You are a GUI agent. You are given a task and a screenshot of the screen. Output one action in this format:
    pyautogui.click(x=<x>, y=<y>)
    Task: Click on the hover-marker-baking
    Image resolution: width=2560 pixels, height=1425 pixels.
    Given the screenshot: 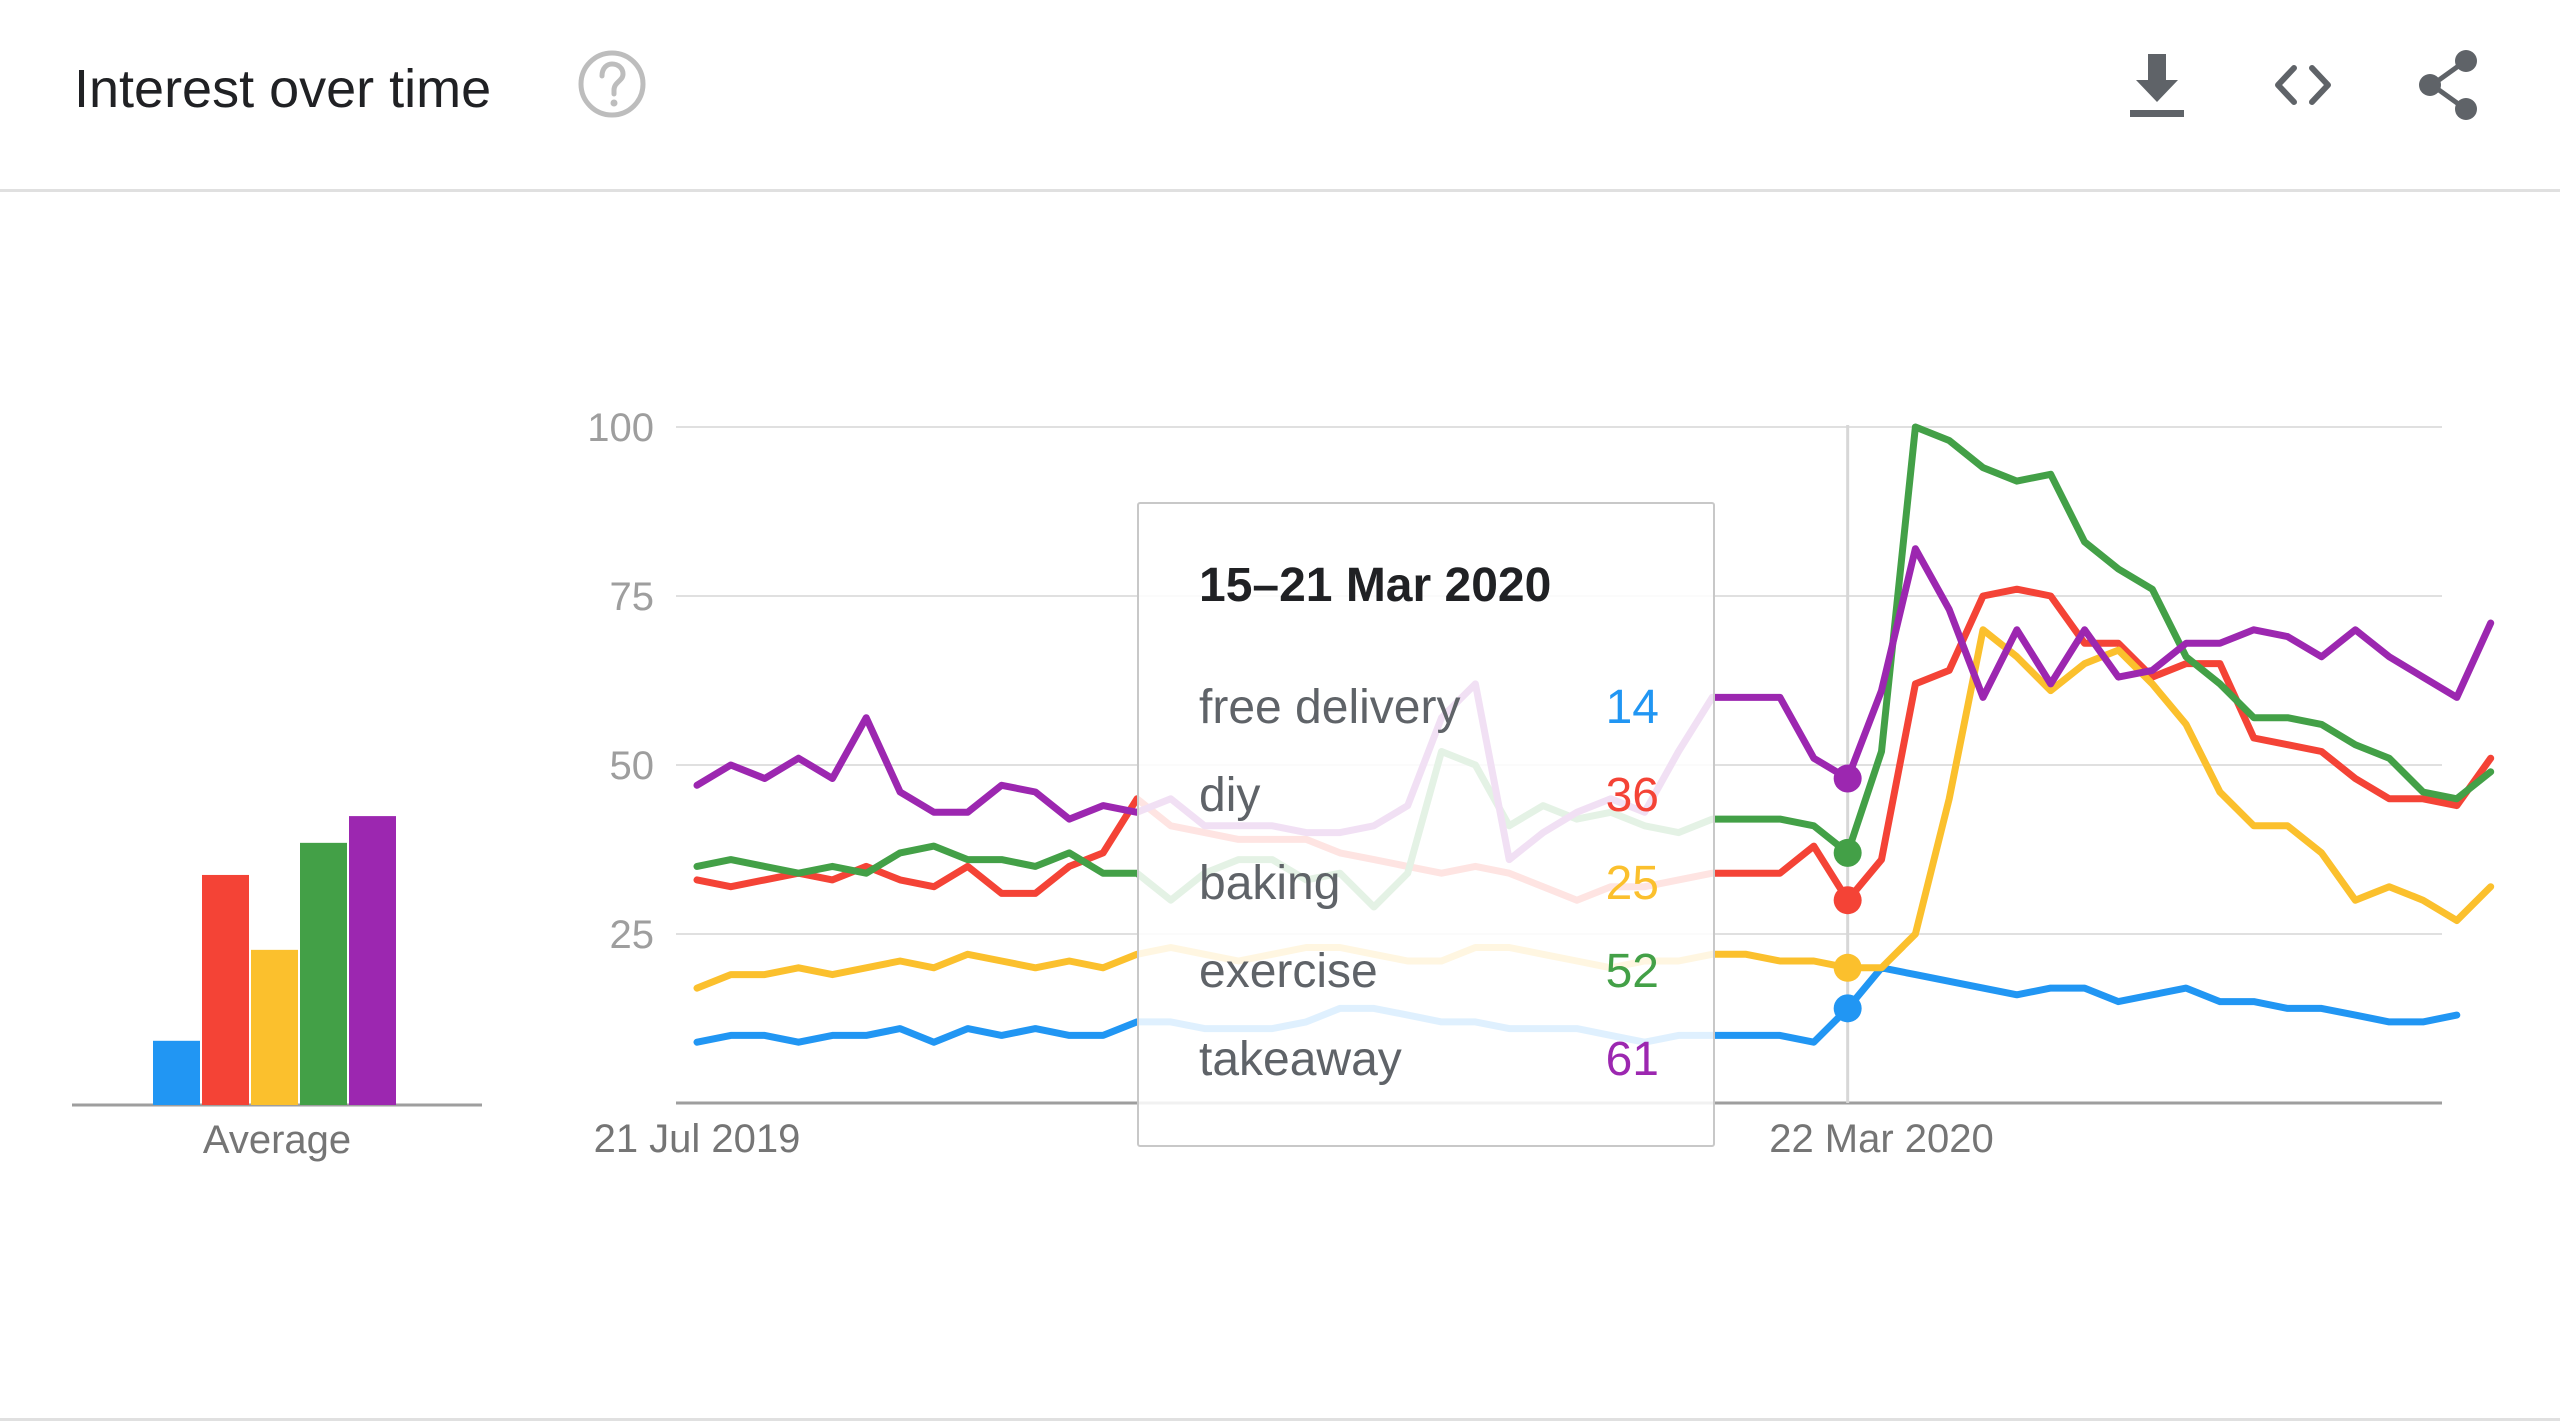 What is the action you would take?
    pyautogui.click(x=1847, y=967)
    